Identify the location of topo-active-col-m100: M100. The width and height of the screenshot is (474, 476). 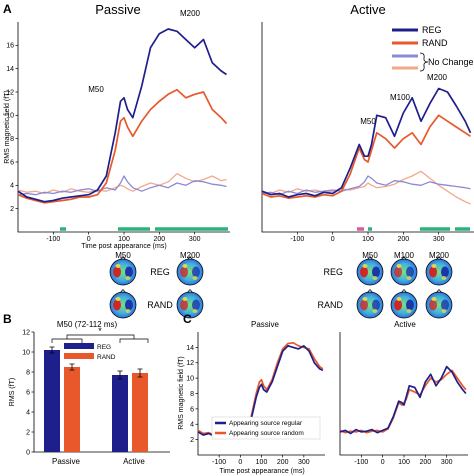
(404, 255).